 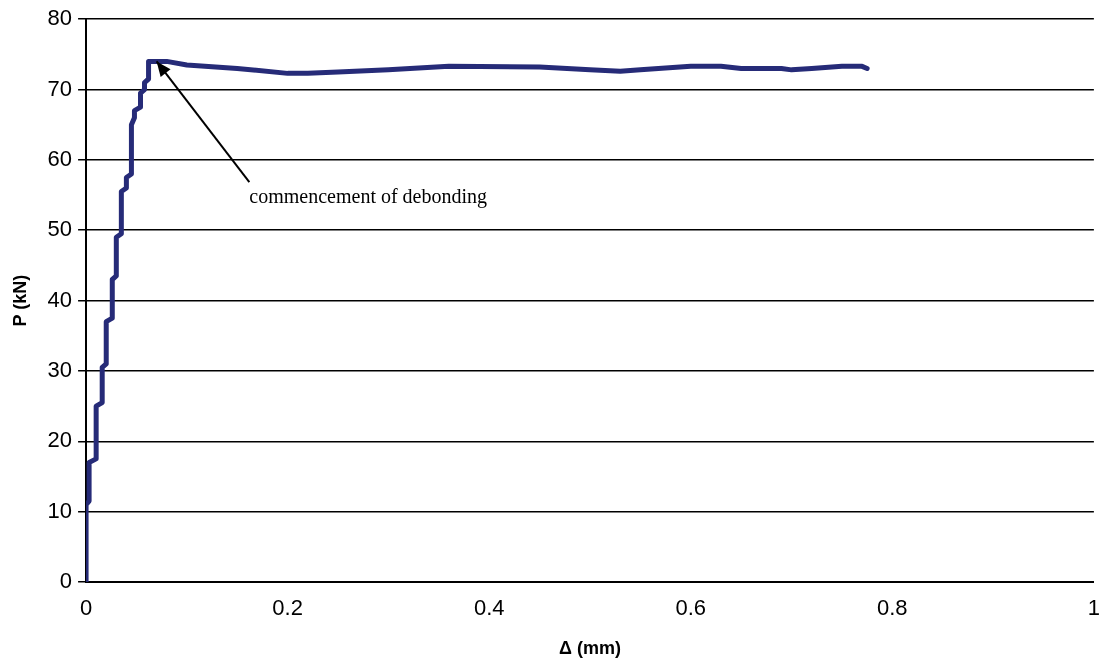 What do you see at coordinates (86, 608) in the screenshot?
I see `x-tick-label: 0` at bounding box center [86, 608].